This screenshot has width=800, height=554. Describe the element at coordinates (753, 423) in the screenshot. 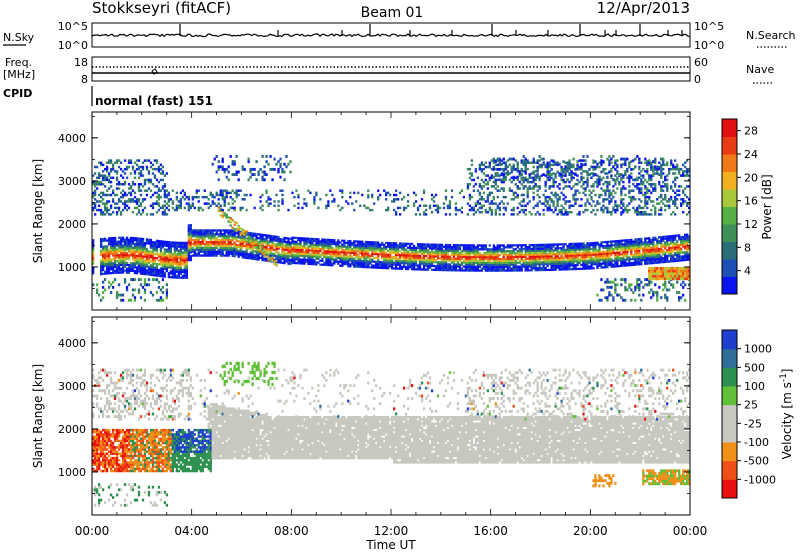

I see `colorbar-tick-label: -25` at that location.